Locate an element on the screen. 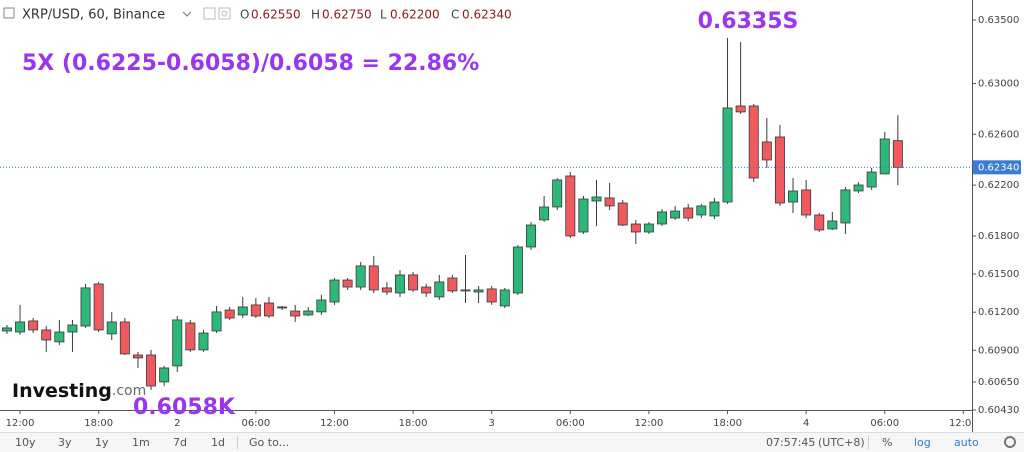  y-tick-label: 0.62600 is located at coordinates (998, 134).